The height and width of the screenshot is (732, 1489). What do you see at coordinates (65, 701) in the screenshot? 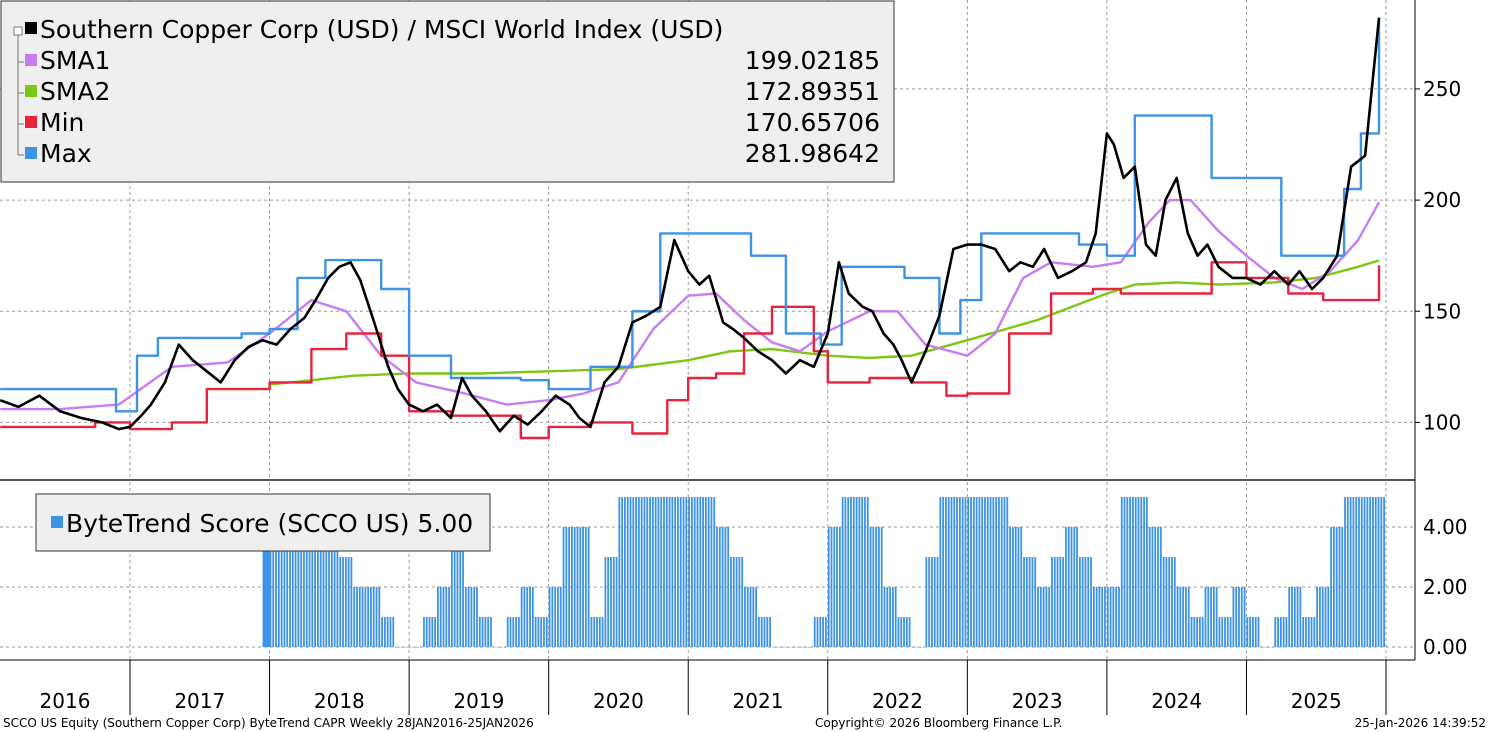
I see `x-year-label: 2016` at bounding box center [65, 701].